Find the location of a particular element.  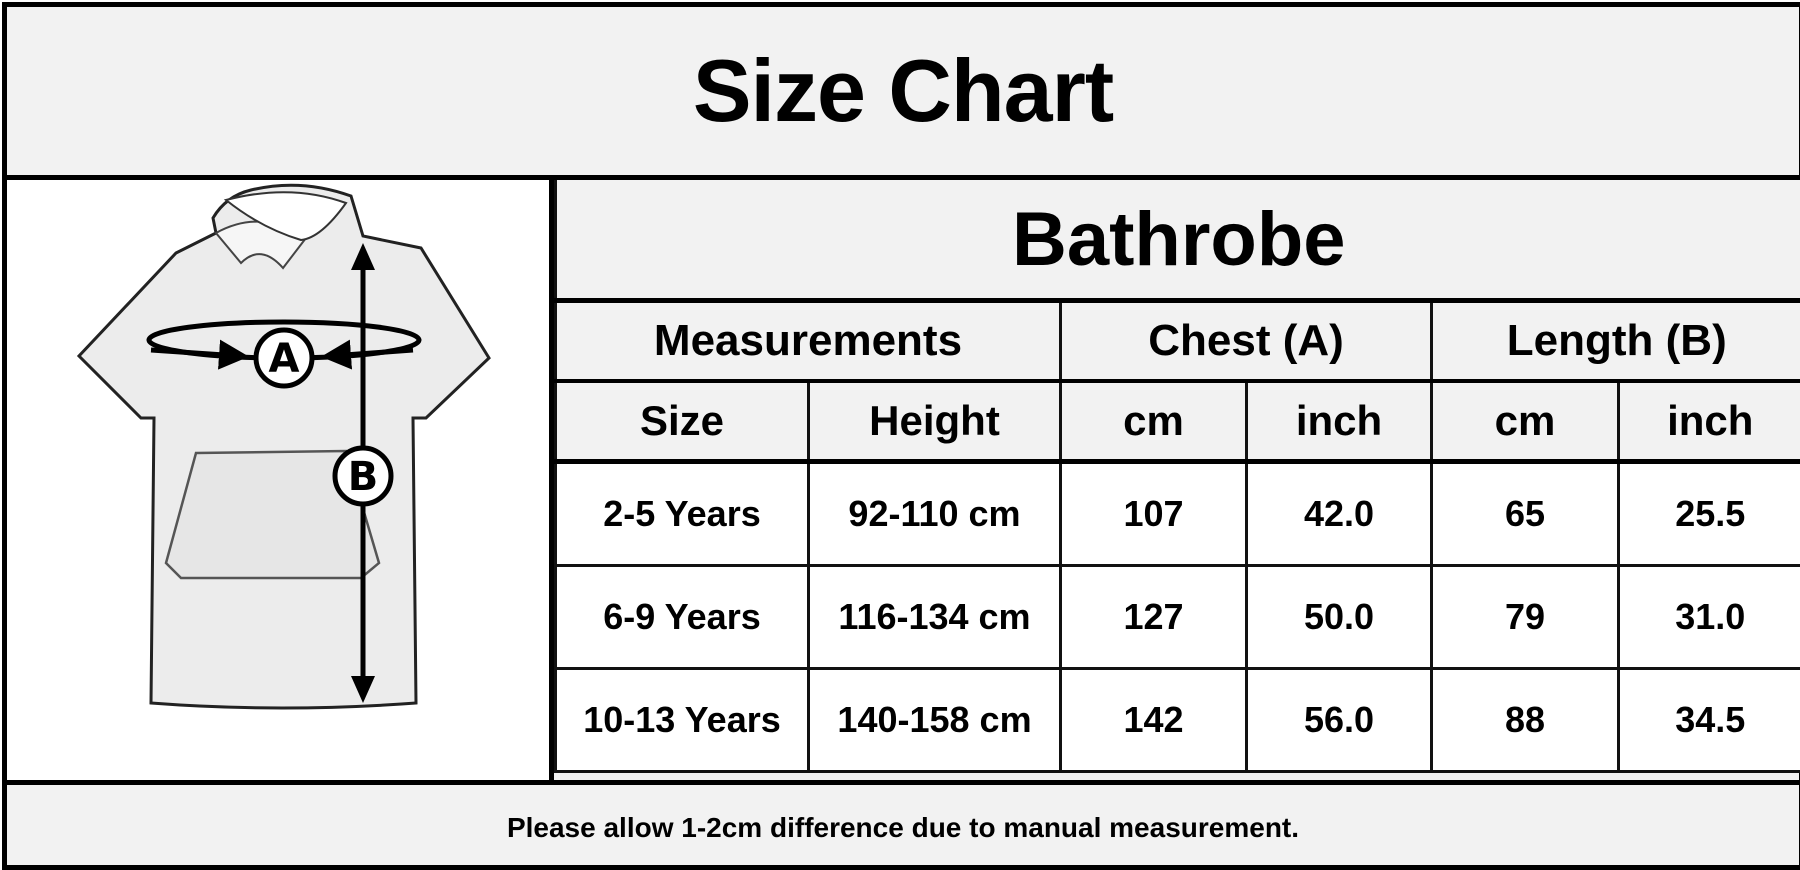

cell-length-cm: 65 is located at coordinates (1525, 514).